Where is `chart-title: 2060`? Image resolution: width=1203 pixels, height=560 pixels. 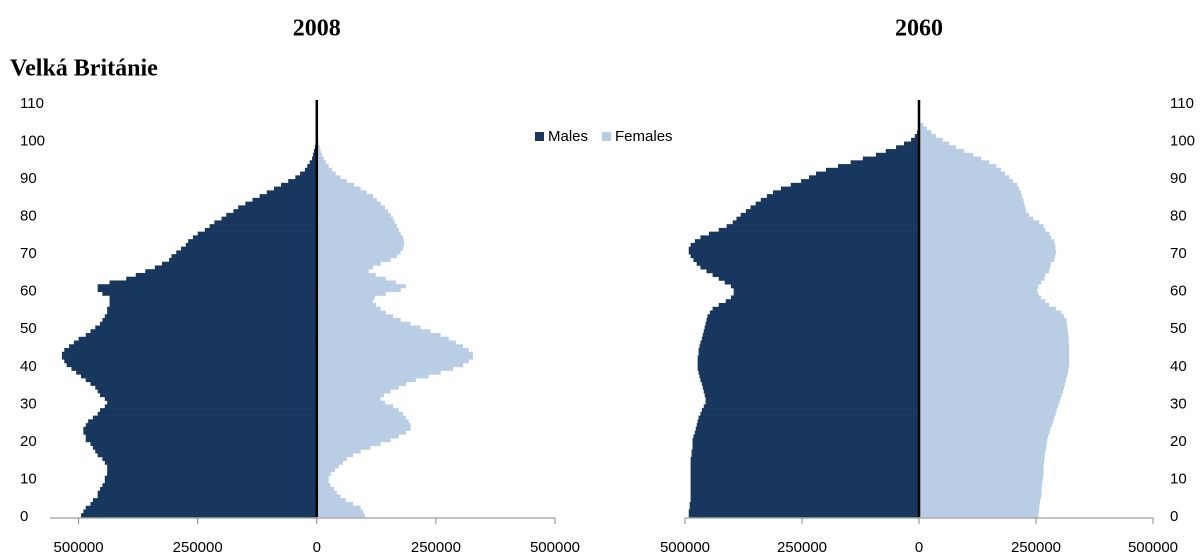
chart-title: 2060 is located at coordinates (919, 29).